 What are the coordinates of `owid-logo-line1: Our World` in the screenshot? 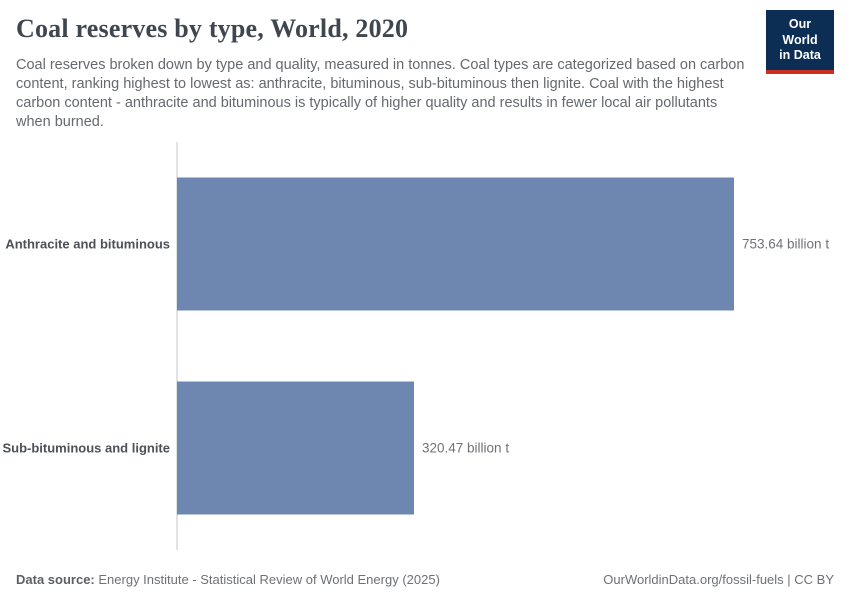 It's located at (800, 32).